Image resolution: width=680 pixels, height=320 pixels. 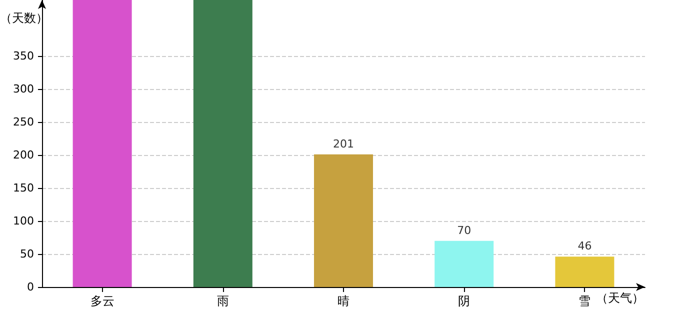 I want to click on data-label: 70, so click(x=464, y=230).